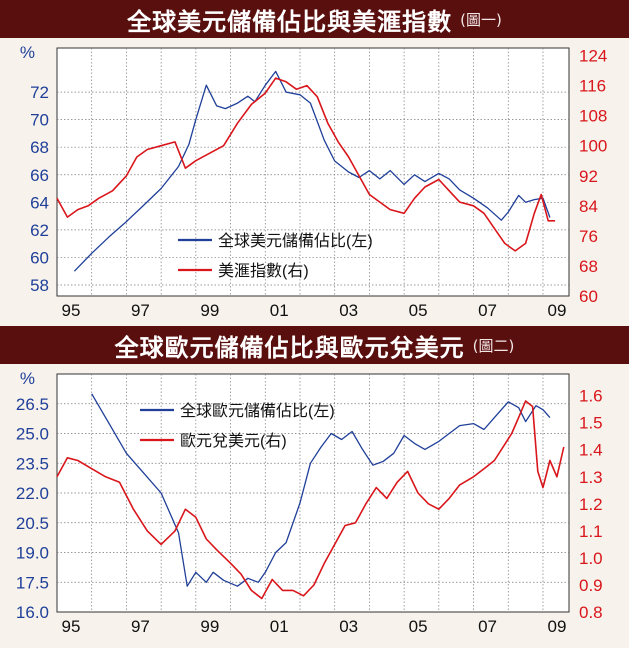 The width and height of the screenshot is (629, 648). What do you see at coordinates (588, 206) in the screenshot?
I see `right-tick-label: 84` at bounding box center [588, 206].